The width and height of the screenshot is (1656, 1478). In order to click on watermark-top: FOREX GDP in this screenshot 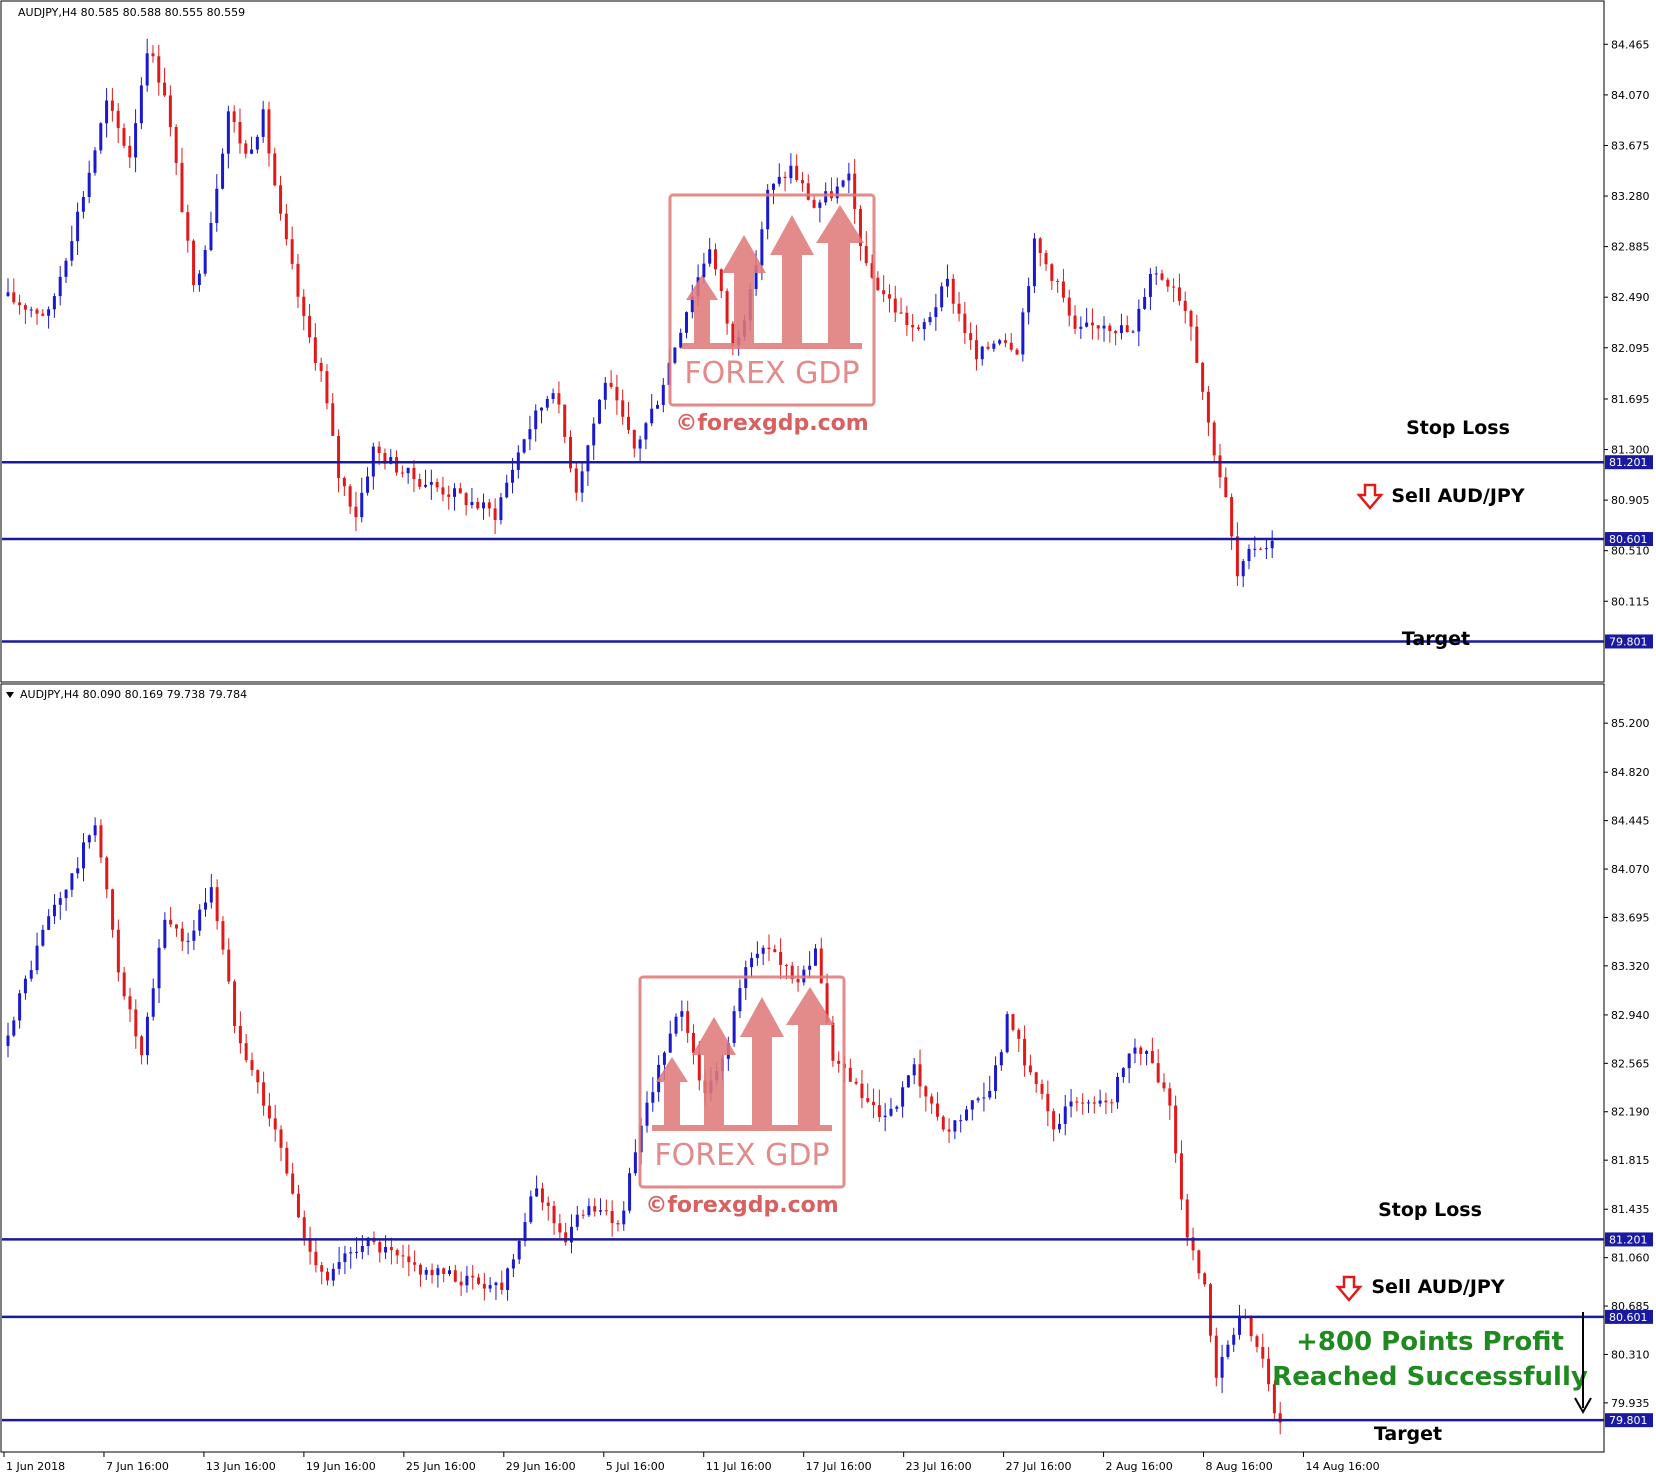, I will do `click(772, 300)`.